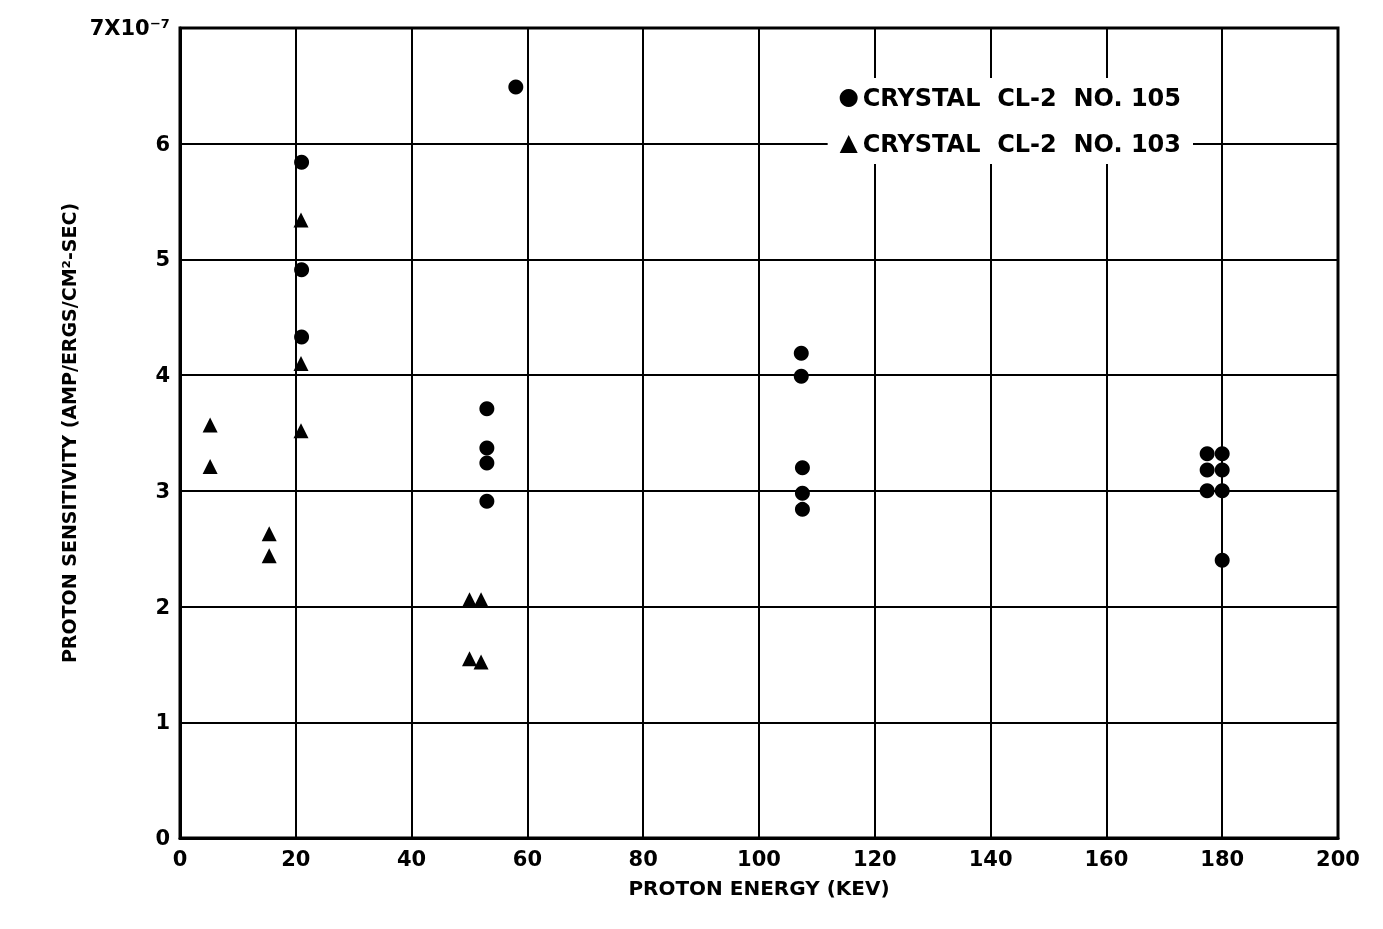 The width and height of the screenshot is (1383, 929). Describe the element at coordinates (162, 143) in the screenshot. I see `y-tick-label: 6` at that location.